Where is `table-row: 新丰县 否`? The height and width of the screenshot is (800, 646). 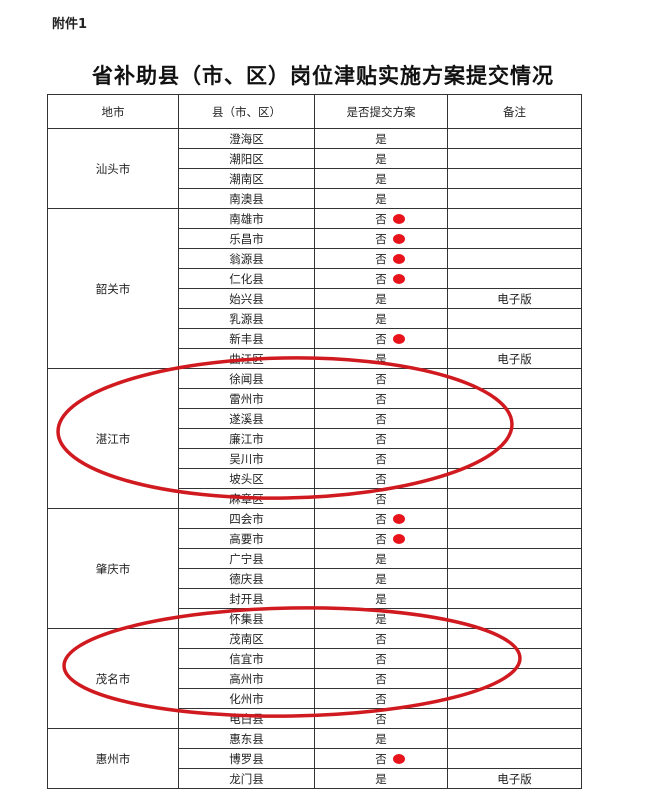 table-row: 新丰县 否 is located at coordinates (315, 338).